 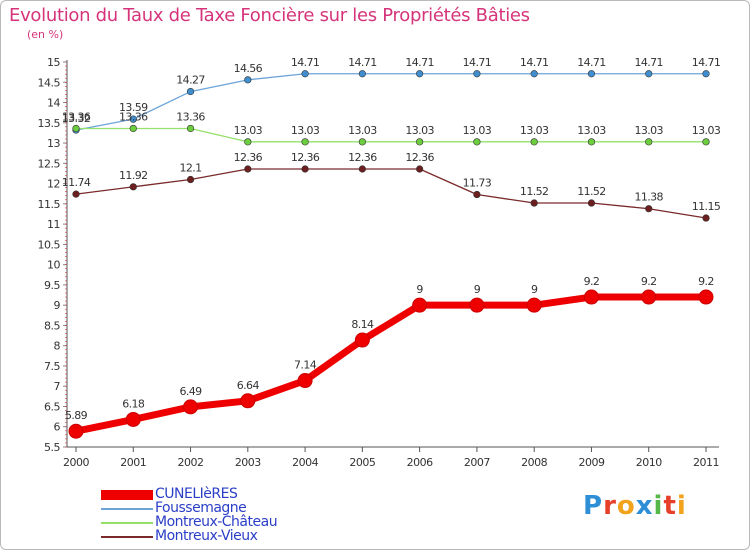 What do you see at coordinates (477, 183) in the screenshot?
I see `data-label: 11.73` at bounding box center [477, 183].